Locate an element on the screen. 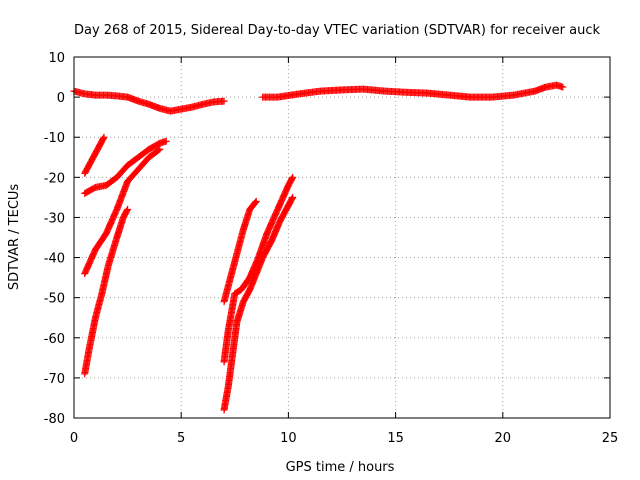 This screenshot has width=640, height=480. x-tick-label: 20 is located at coordinates (503, 438).